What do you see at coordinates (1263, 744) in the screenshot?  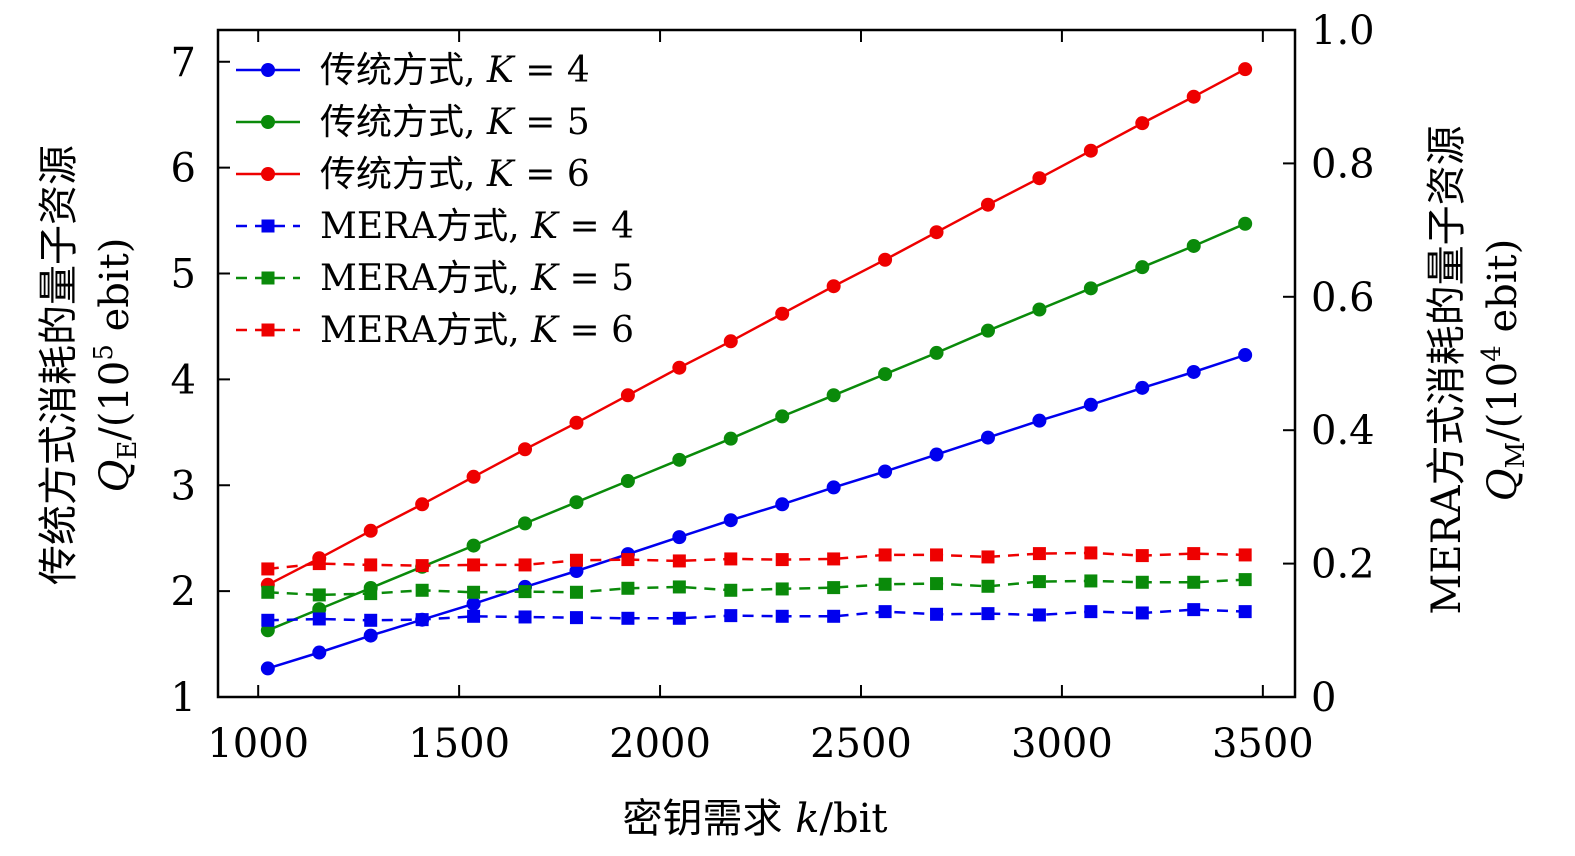 I see `x-tick-label: 3500` at bounding box center [1263, 744].